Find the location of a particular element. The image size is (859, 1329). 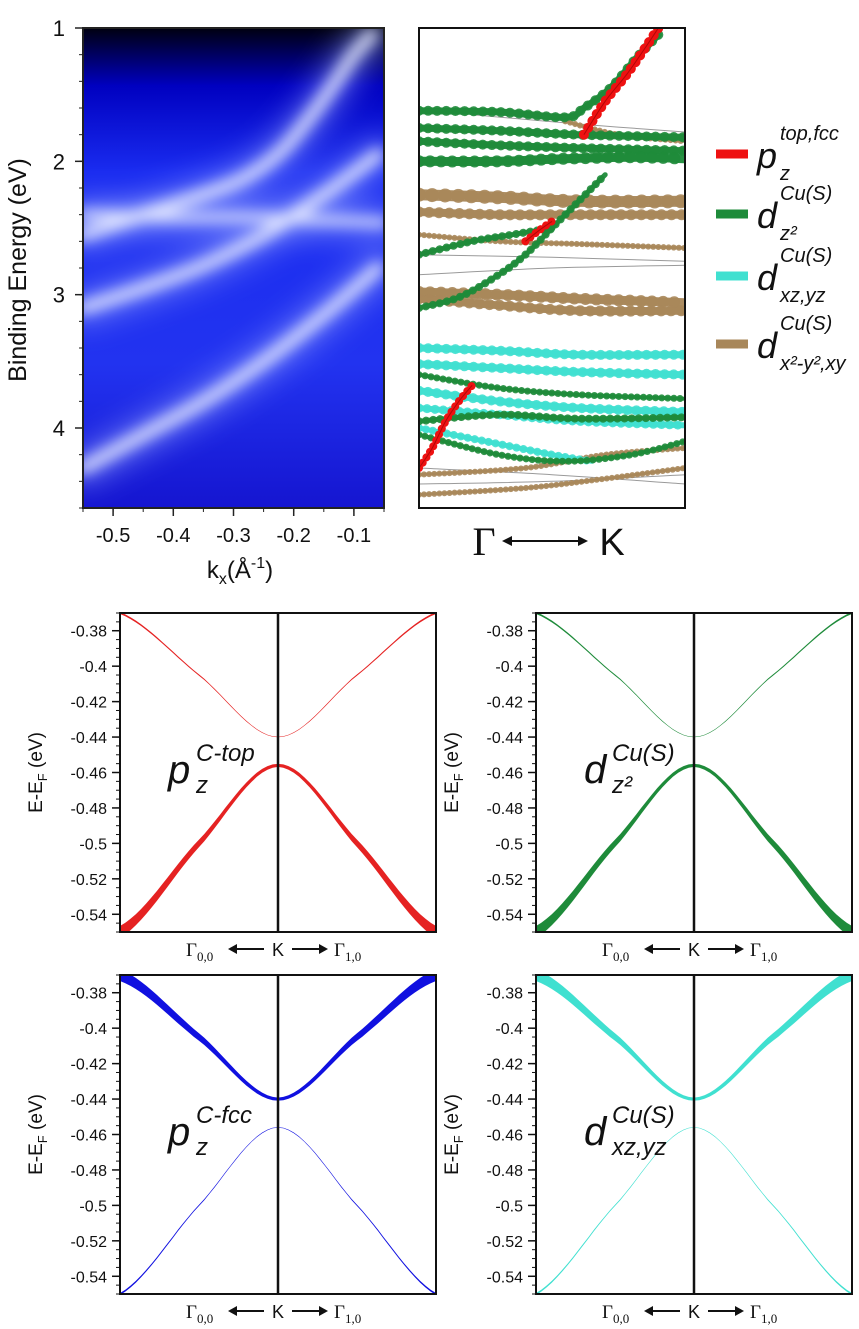

orbital-label: p C-top z is located at coordinates (211, 769).